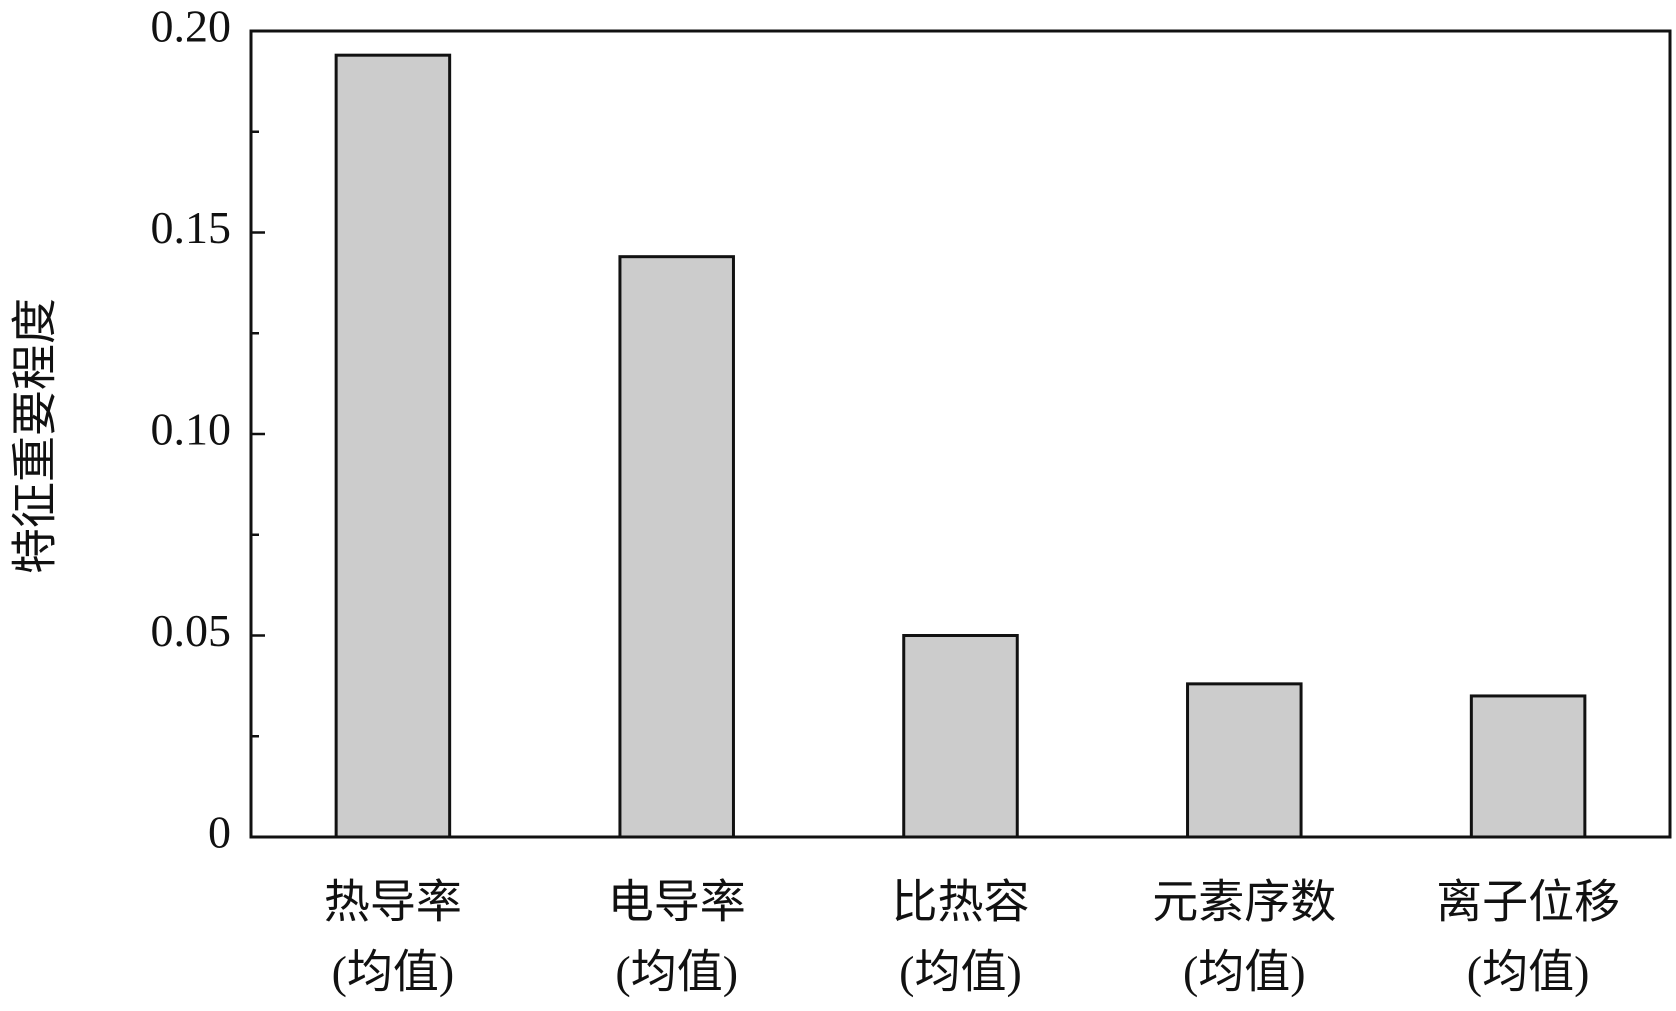 This screenshot has width=1676, height=1011. I want to click on y-tick-label: 0.05, so click(191, 630).